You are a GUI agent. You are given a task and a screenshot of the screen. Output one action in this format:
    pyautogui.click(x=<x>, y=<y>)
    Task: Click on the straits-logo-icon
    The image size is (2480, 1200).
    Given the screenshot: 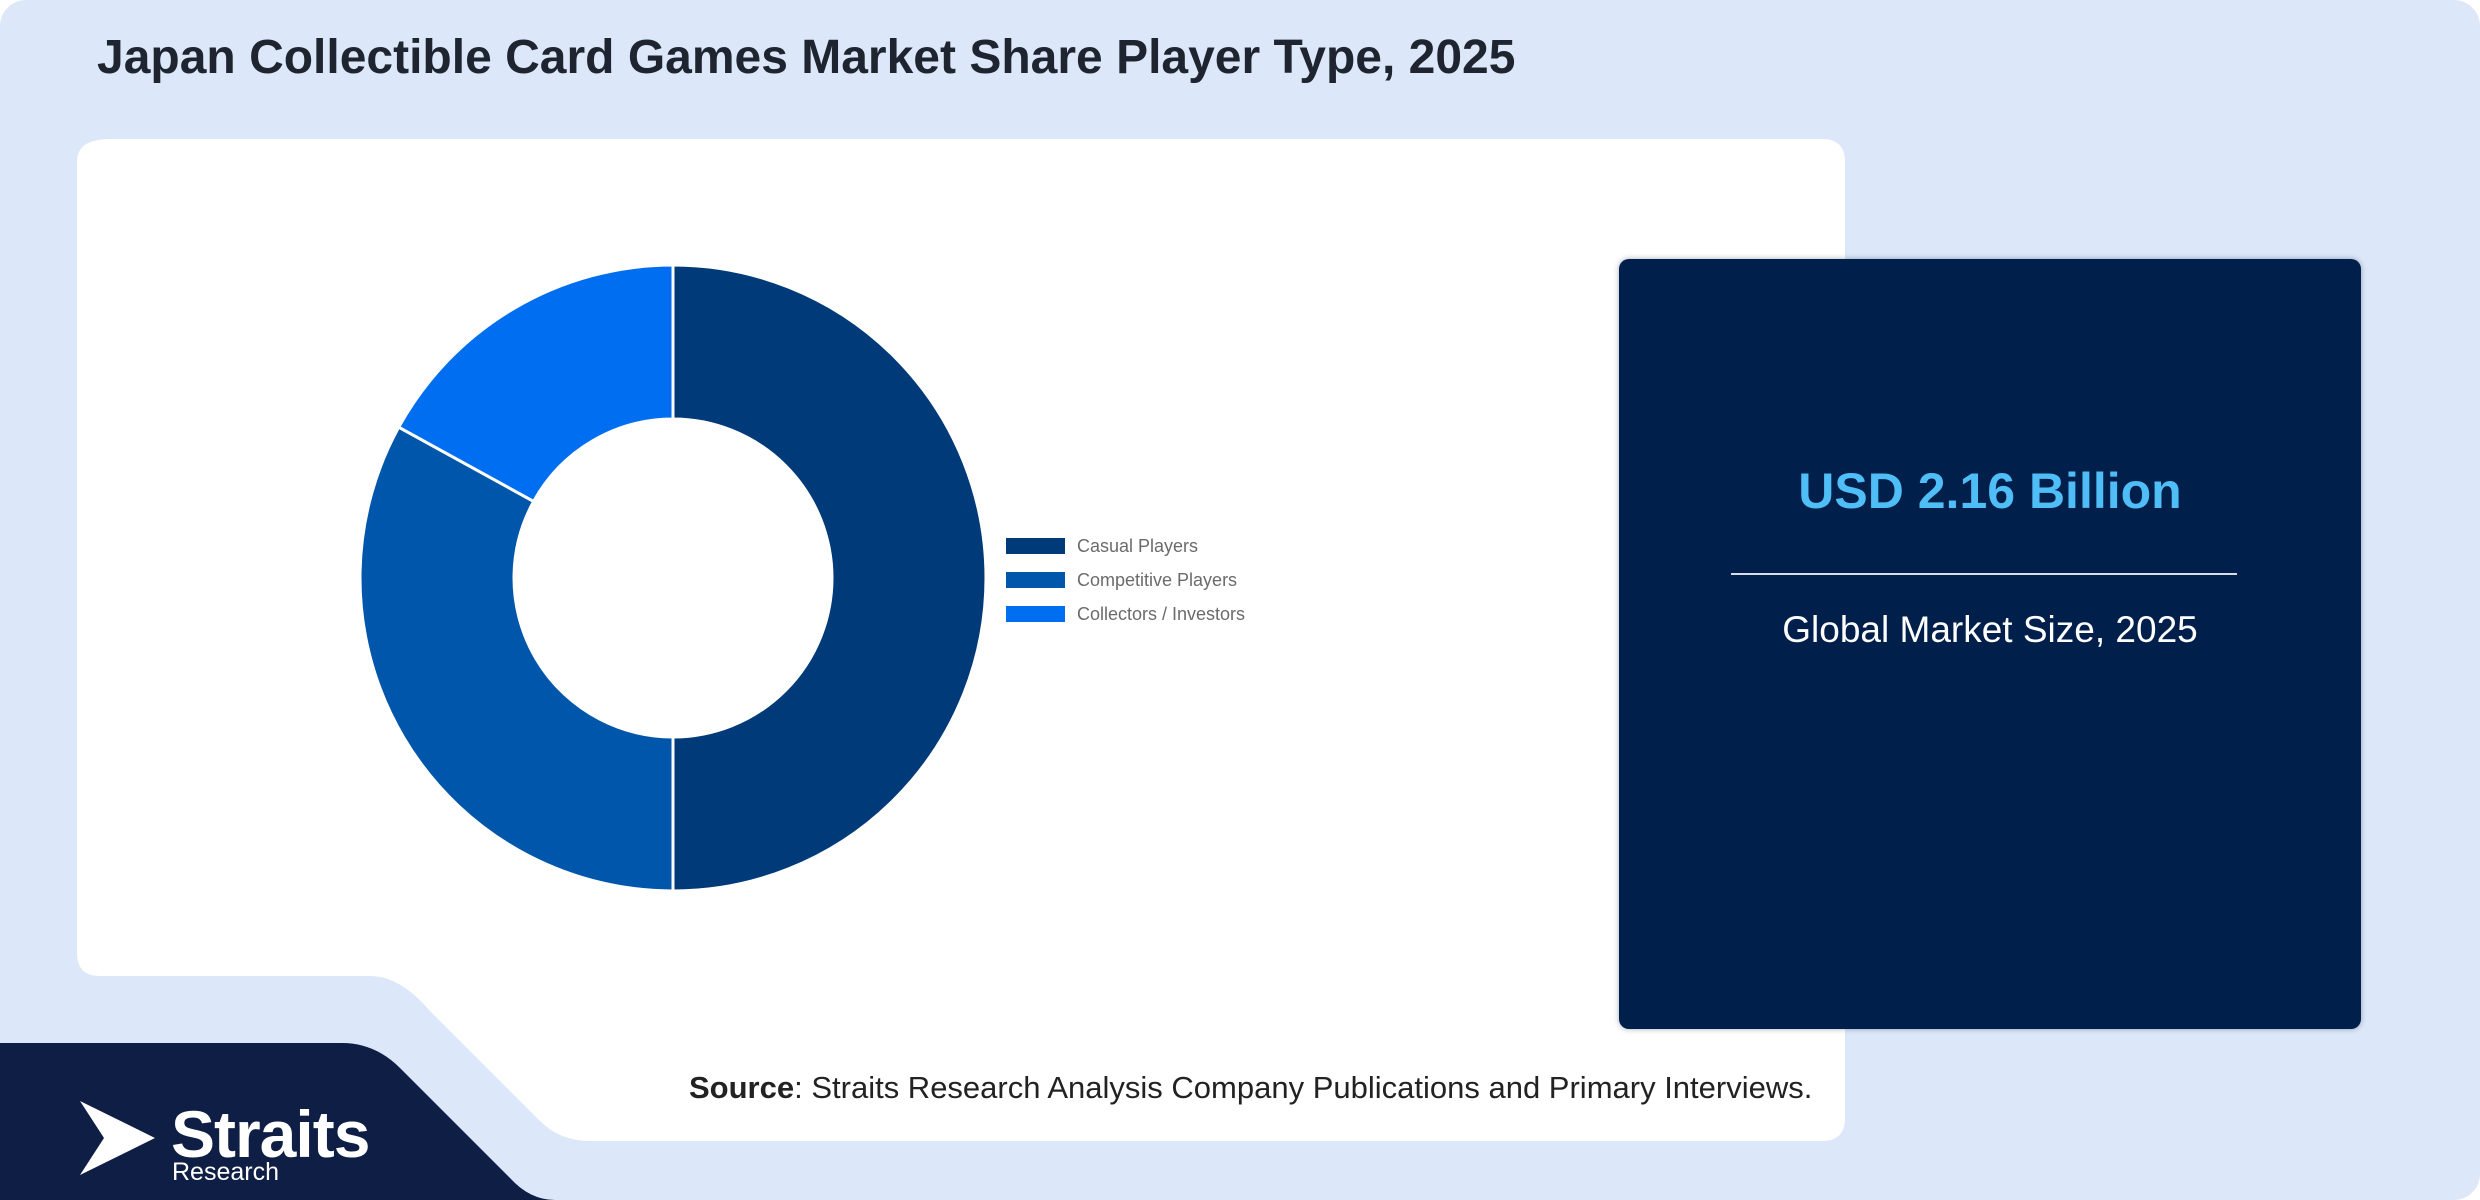 What is the action you would take?
    pyautogui.click(x=117, y=1138)
    